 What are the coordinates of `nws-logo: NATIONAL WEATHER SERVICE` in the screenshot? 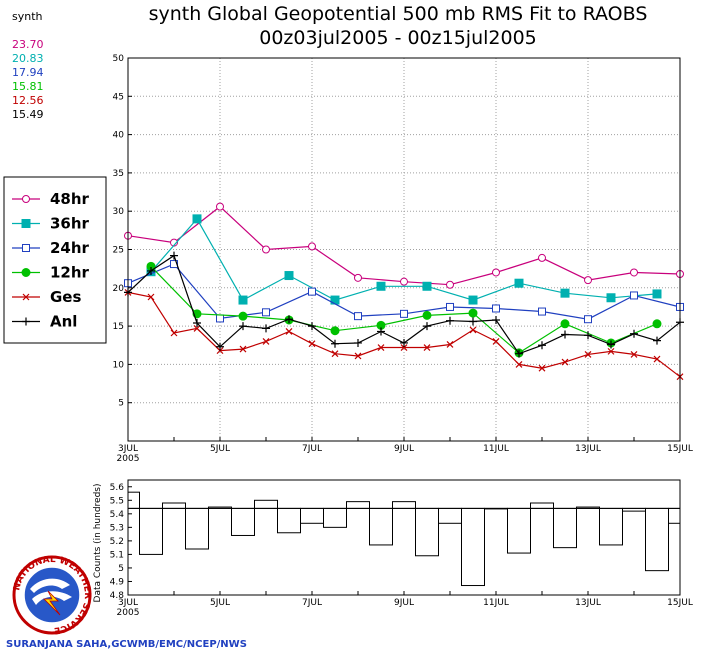 It's located at (52, 595).